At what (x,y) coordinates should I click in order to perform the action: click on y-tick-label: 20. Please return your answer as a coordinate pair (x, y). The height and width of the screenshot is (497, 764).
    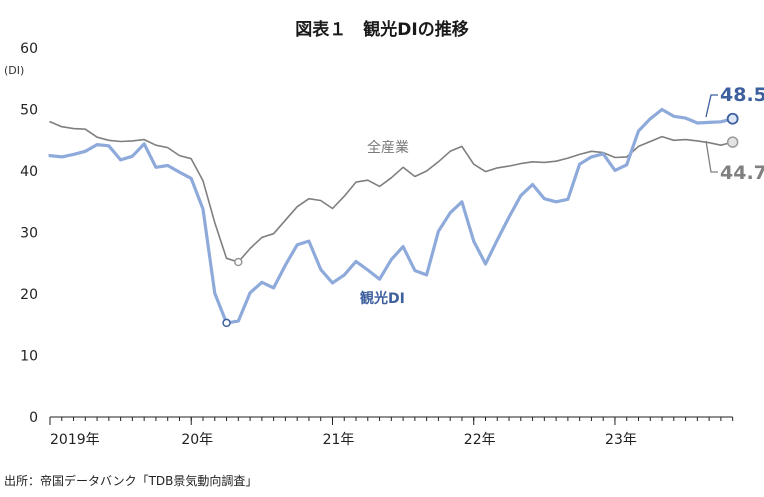
    Looking at the image, I should click on (29, 295).